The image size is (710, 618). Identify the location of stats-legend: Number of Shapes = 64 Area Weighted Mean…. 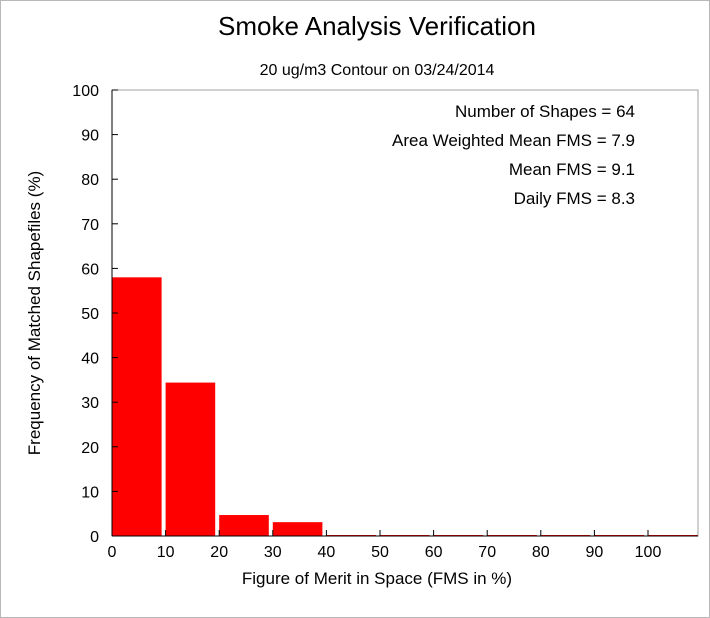
(513, 155).